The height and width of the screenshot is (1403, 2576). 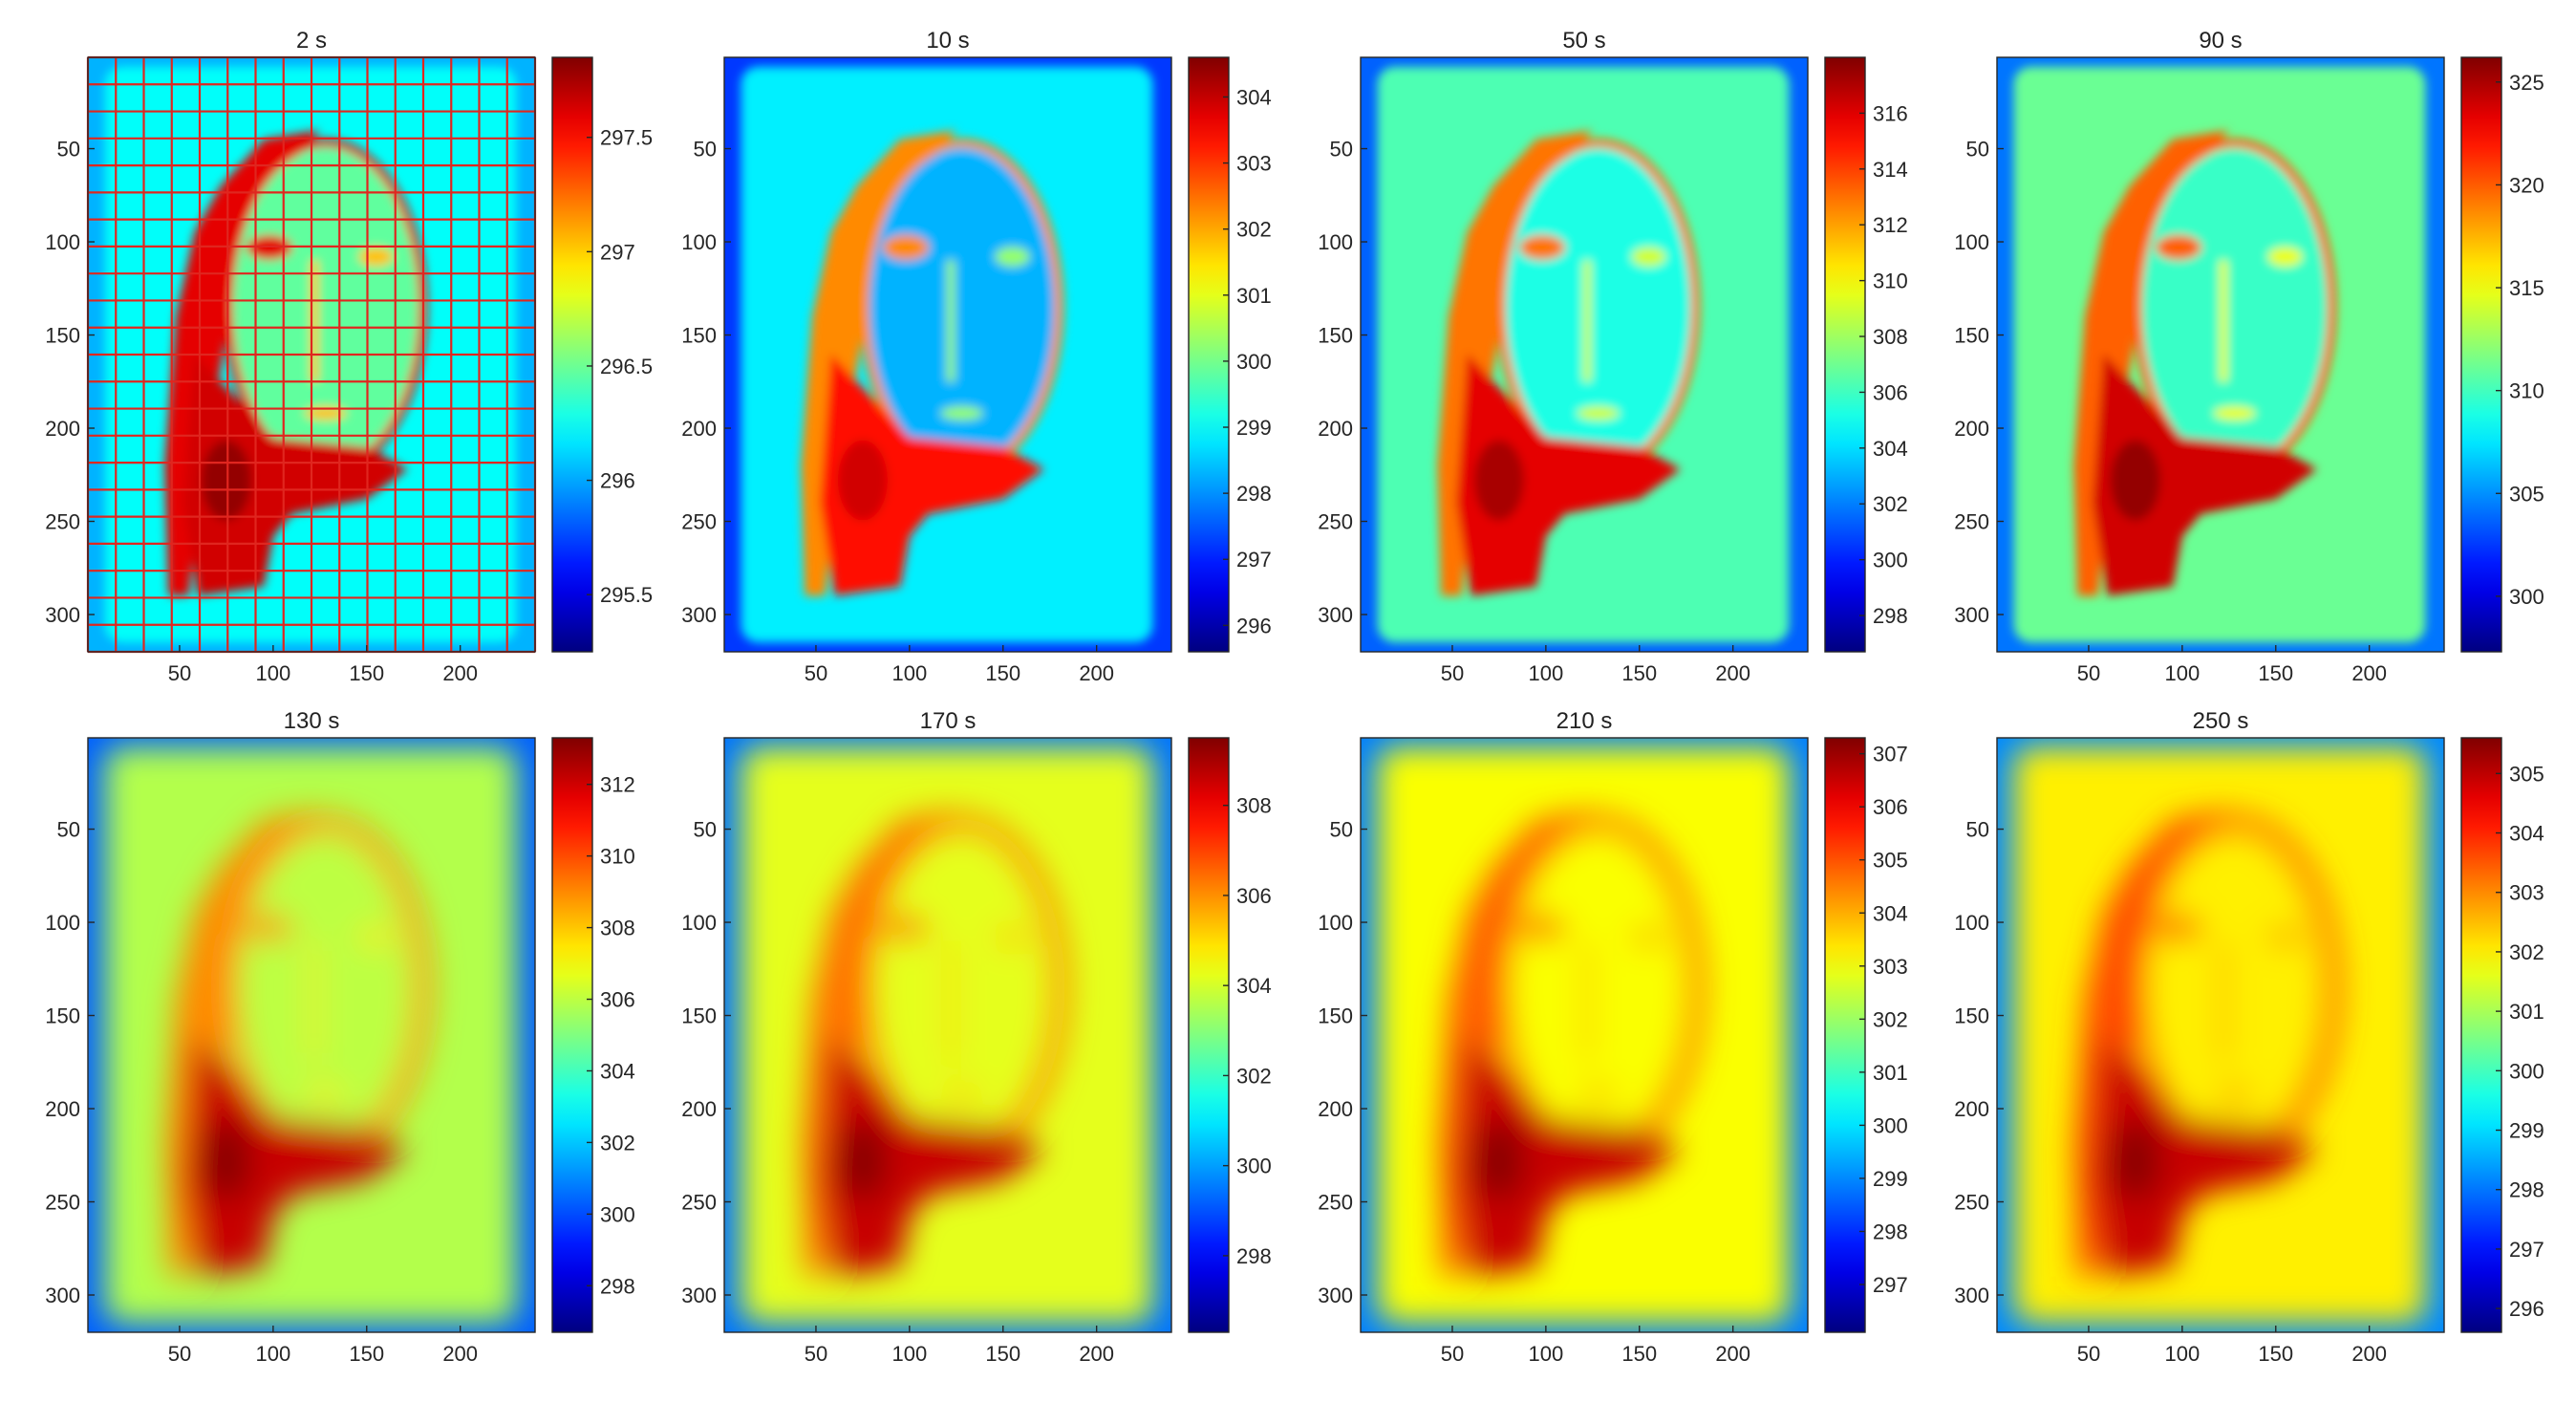 What do you see at coordinates (617, 481) in the screenshot?
I see `colorbar-tick-label: 296` at bounding box center [617, 481].